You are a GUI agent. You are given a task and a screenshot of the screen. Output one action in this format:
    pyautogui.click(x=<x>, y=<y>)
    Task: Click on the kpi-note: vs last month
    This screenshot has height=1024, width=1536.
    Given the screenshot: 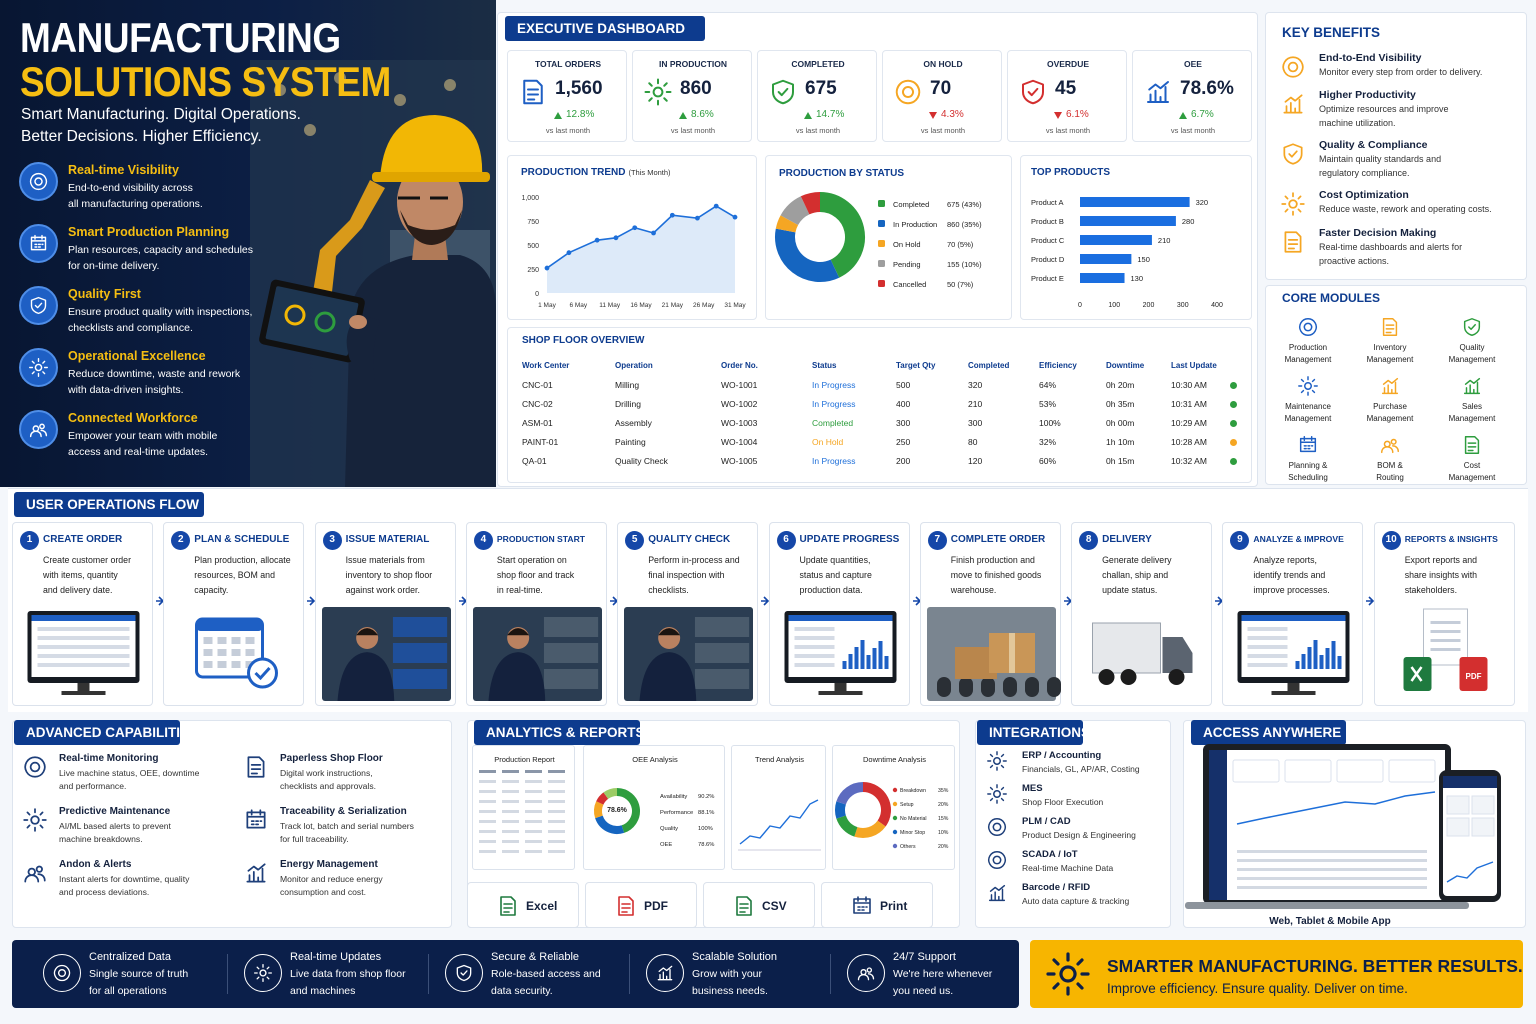 What is the action you would take?
    pyautogui.click(x=568, y=130)
    